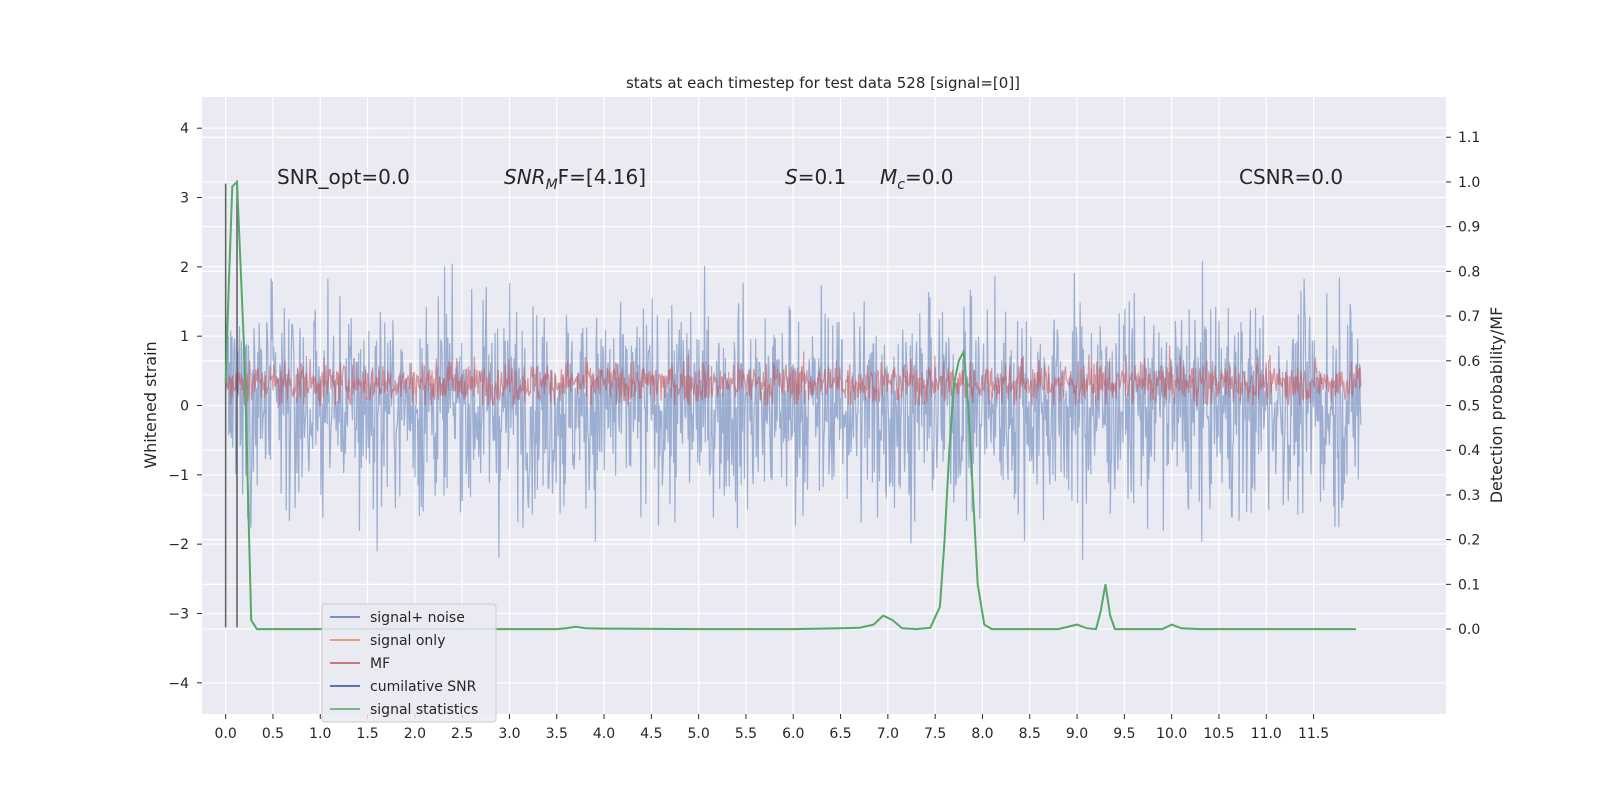 This screenshot has width=1600, height=800. Describe the element at coordinates (935, 734) in the screenshot. I see `x-tick-label: 7.5` at that location.